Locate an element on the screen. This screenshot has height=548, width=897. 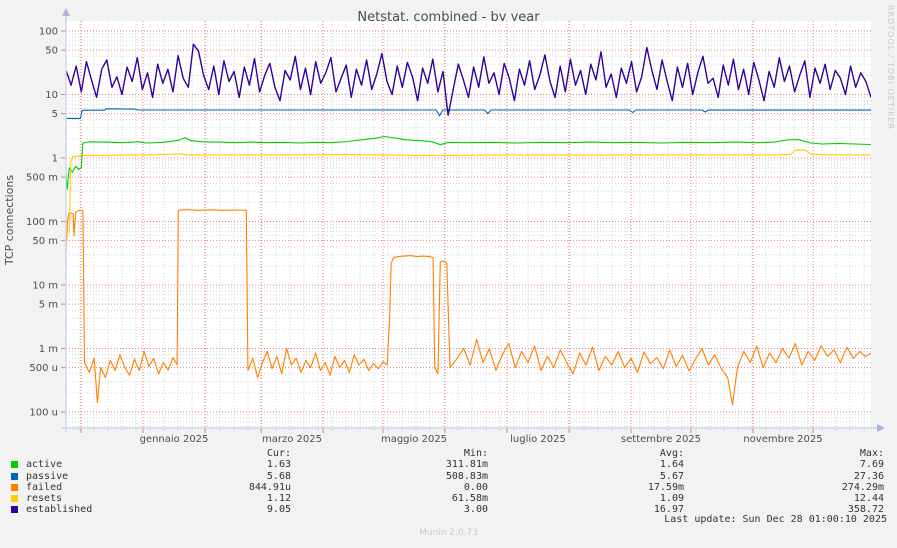
series-active is located at coordinates (468, 162).